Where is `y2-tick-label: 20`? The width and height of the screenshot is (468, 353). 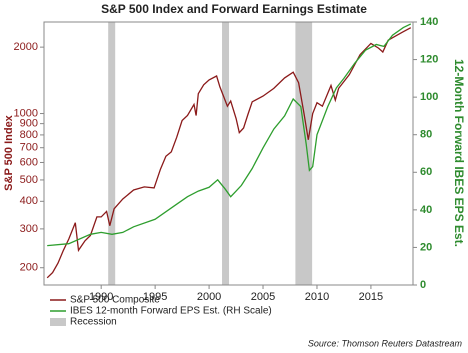 y2-tick-label: 20 is located at coordinates (426, 247).